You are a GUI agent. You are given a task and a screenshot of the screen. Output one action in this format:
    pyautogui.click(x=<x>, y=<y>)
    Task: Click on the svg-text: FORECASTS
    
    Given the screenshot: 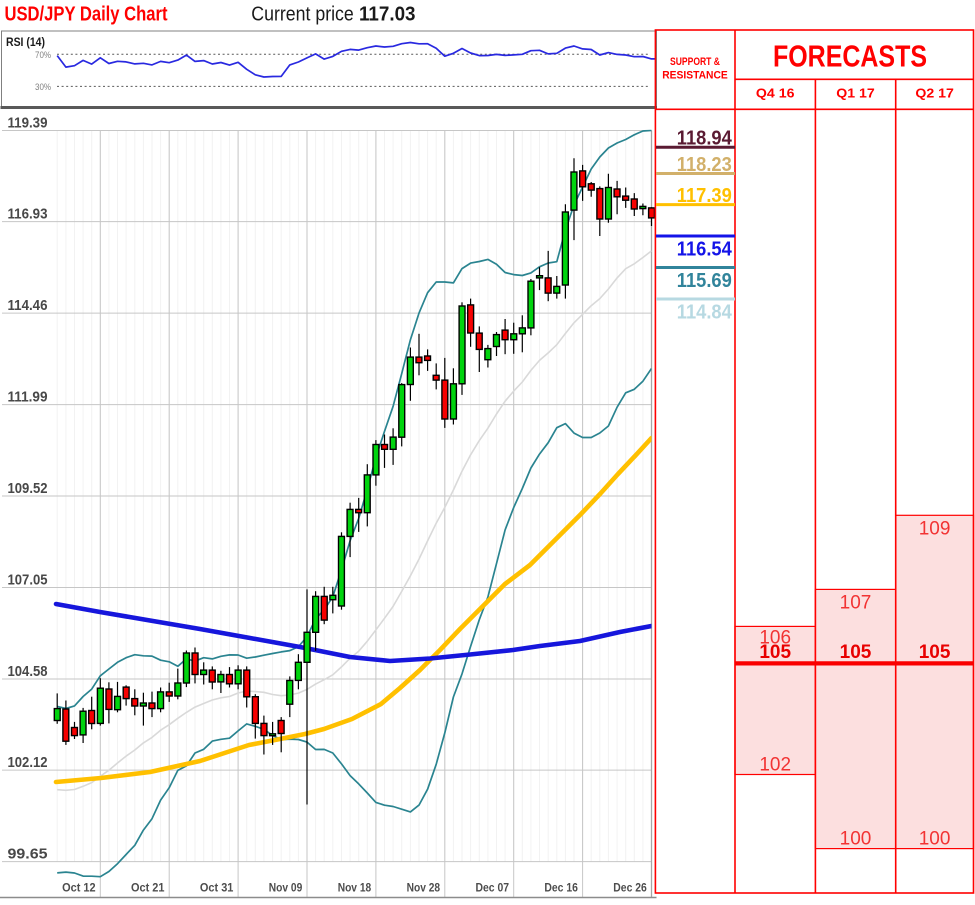 What is the action you would take?
    pyautogui.click(x=850, y=56)
    